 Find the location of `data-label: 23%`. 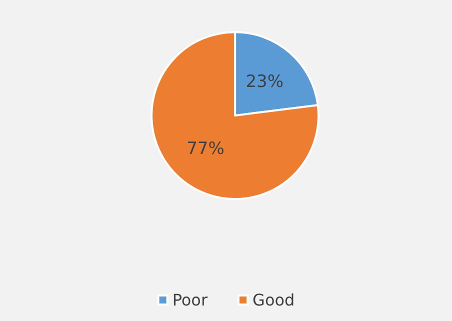

data-label: 23% is located at coordinates (265, 82).